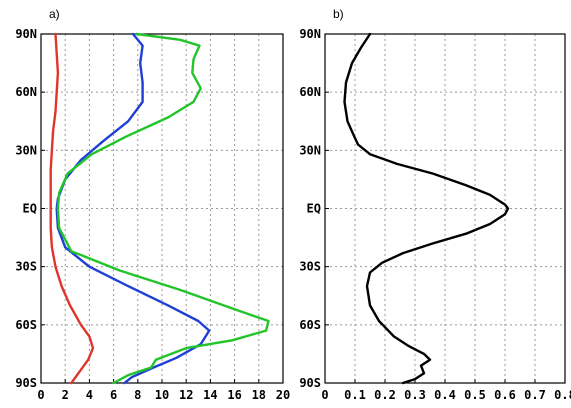  What do you see at coordinates (259, 395) in the screenshot?
I see `x-tick-label: 18` at bounding box center [259, 395].